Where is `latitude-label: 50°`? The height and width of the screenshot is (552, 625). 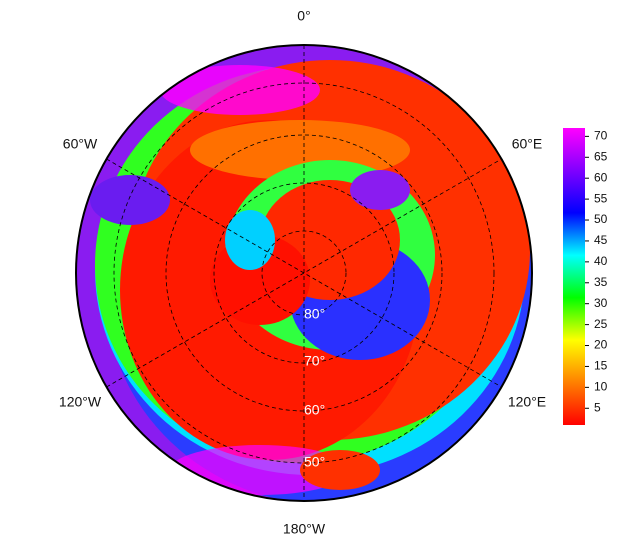
latitude-label: 50° is located at coordinates (314, 462).